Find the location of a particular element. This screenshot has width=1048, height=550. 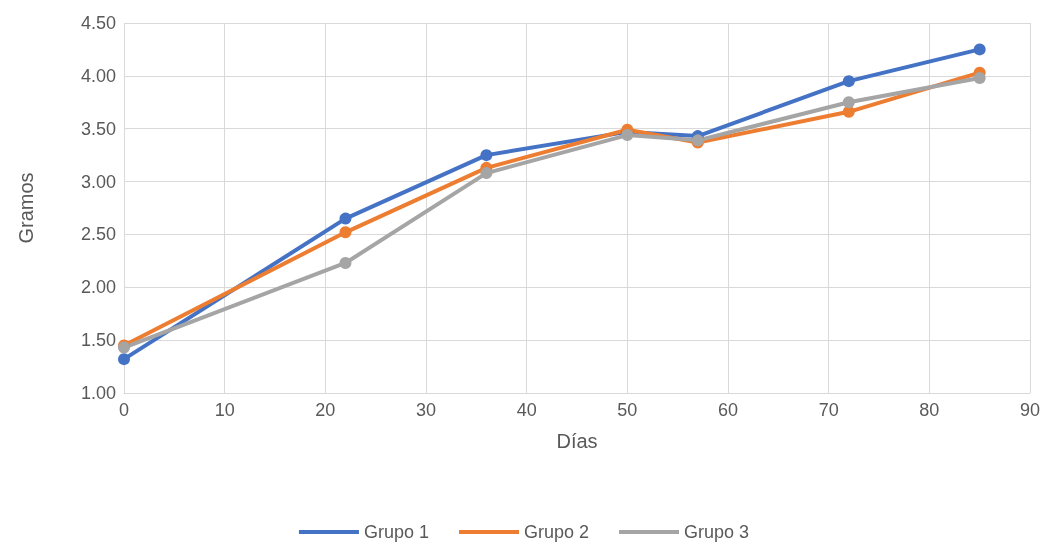

x-axis-title: Días is located at coordinates (577, 441).